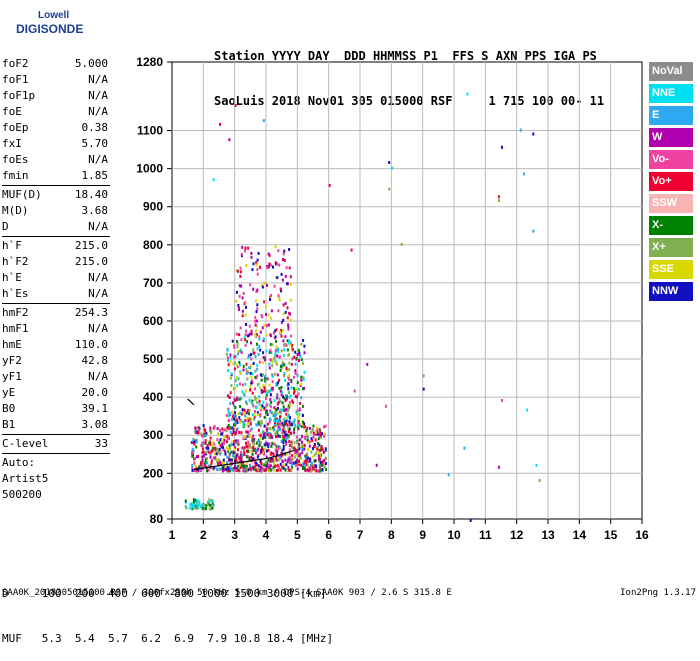 This screenshot has height=661, width=700. I want to click on autoscale-text: Artist5, so click(25, 478).